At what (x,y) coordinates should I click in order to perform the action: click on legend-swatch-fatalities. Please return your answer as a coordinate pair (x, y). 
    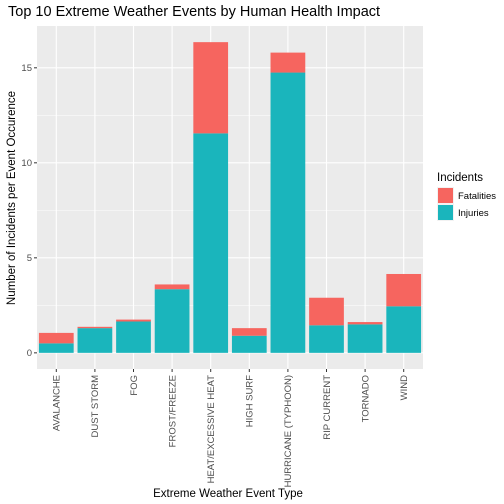
    Looking at the image, I should click on (445, 195).